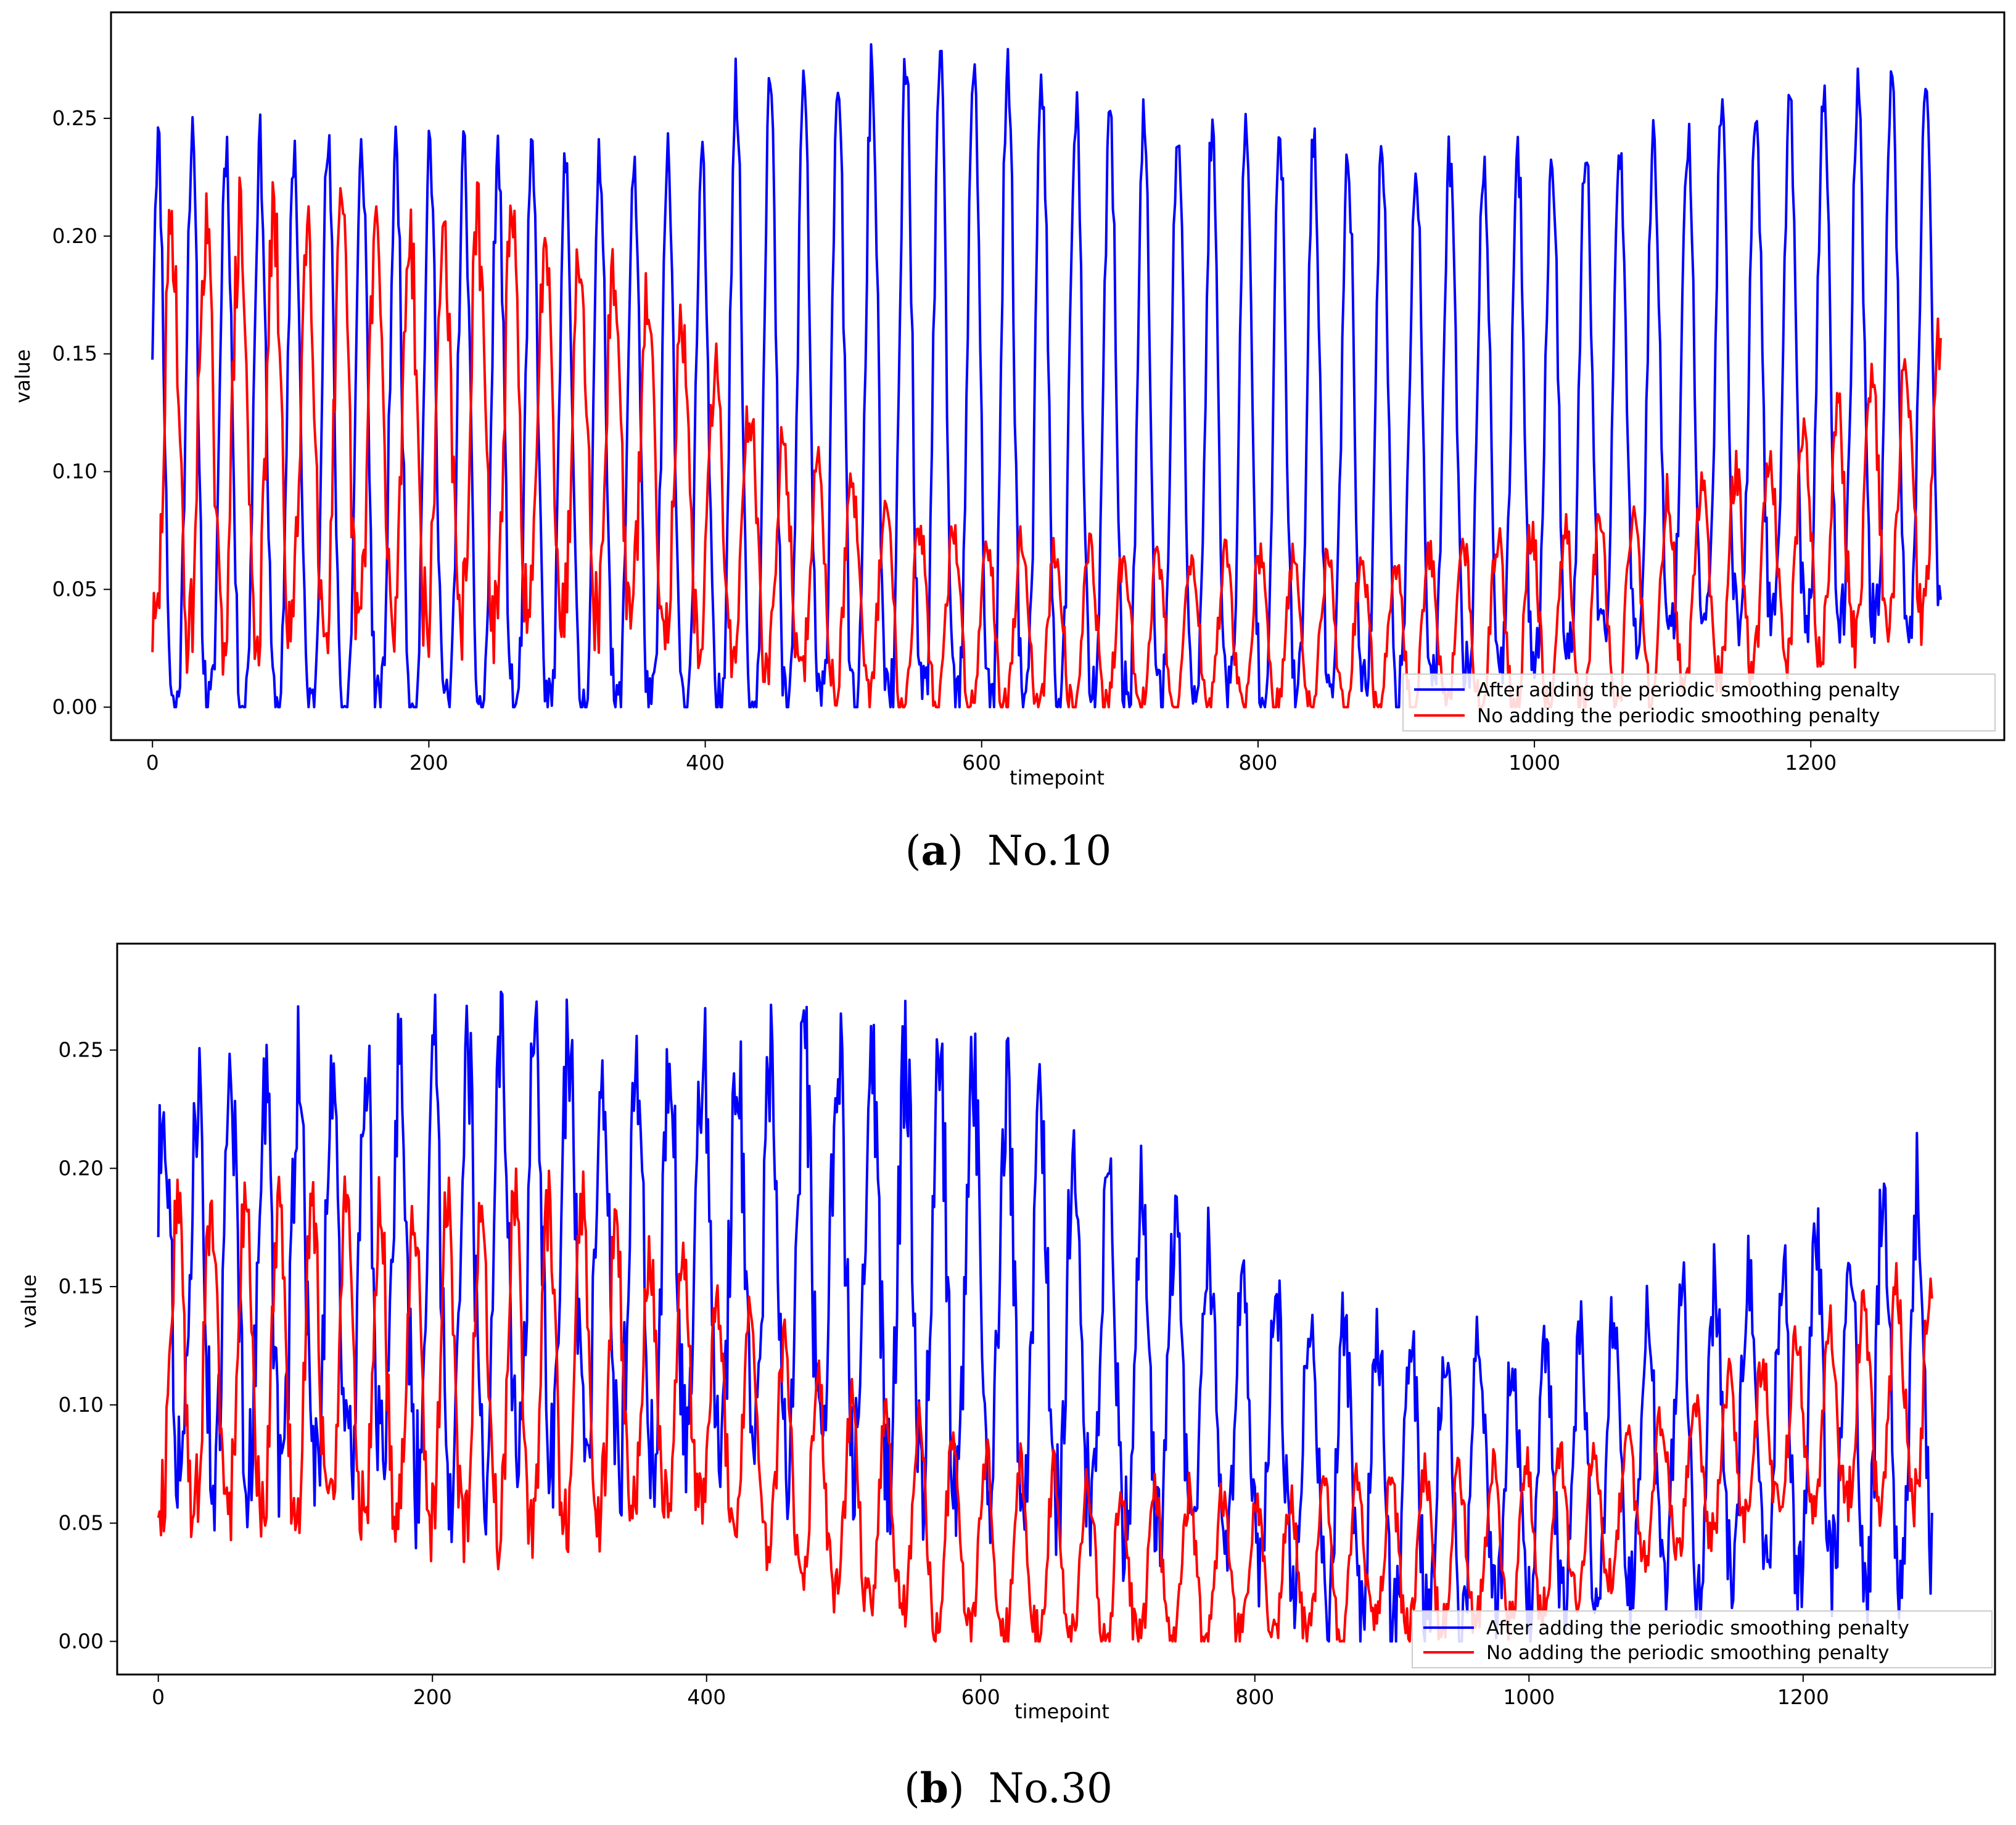  What do you see at coordinates (23, 376) in the screenshot?
I see `y-axis-label-a: value` at bounding box center [23, 376].